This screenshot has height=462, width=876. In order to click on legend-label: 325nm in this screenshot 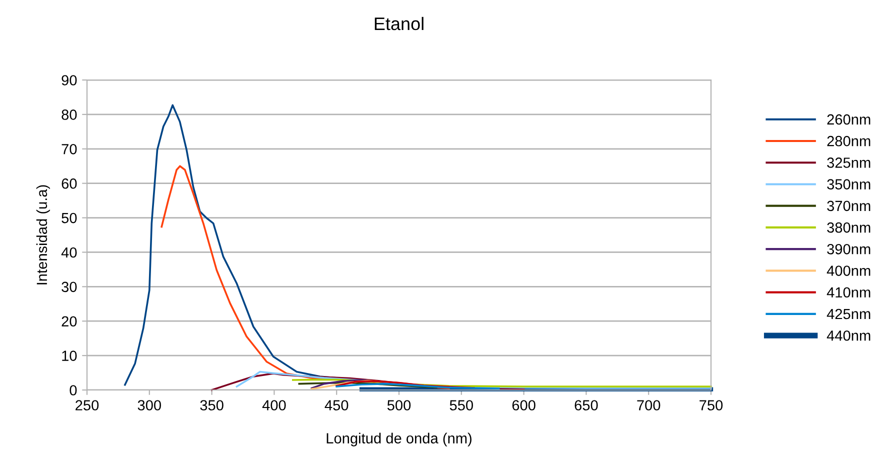, I will do `click(848, 163)`.